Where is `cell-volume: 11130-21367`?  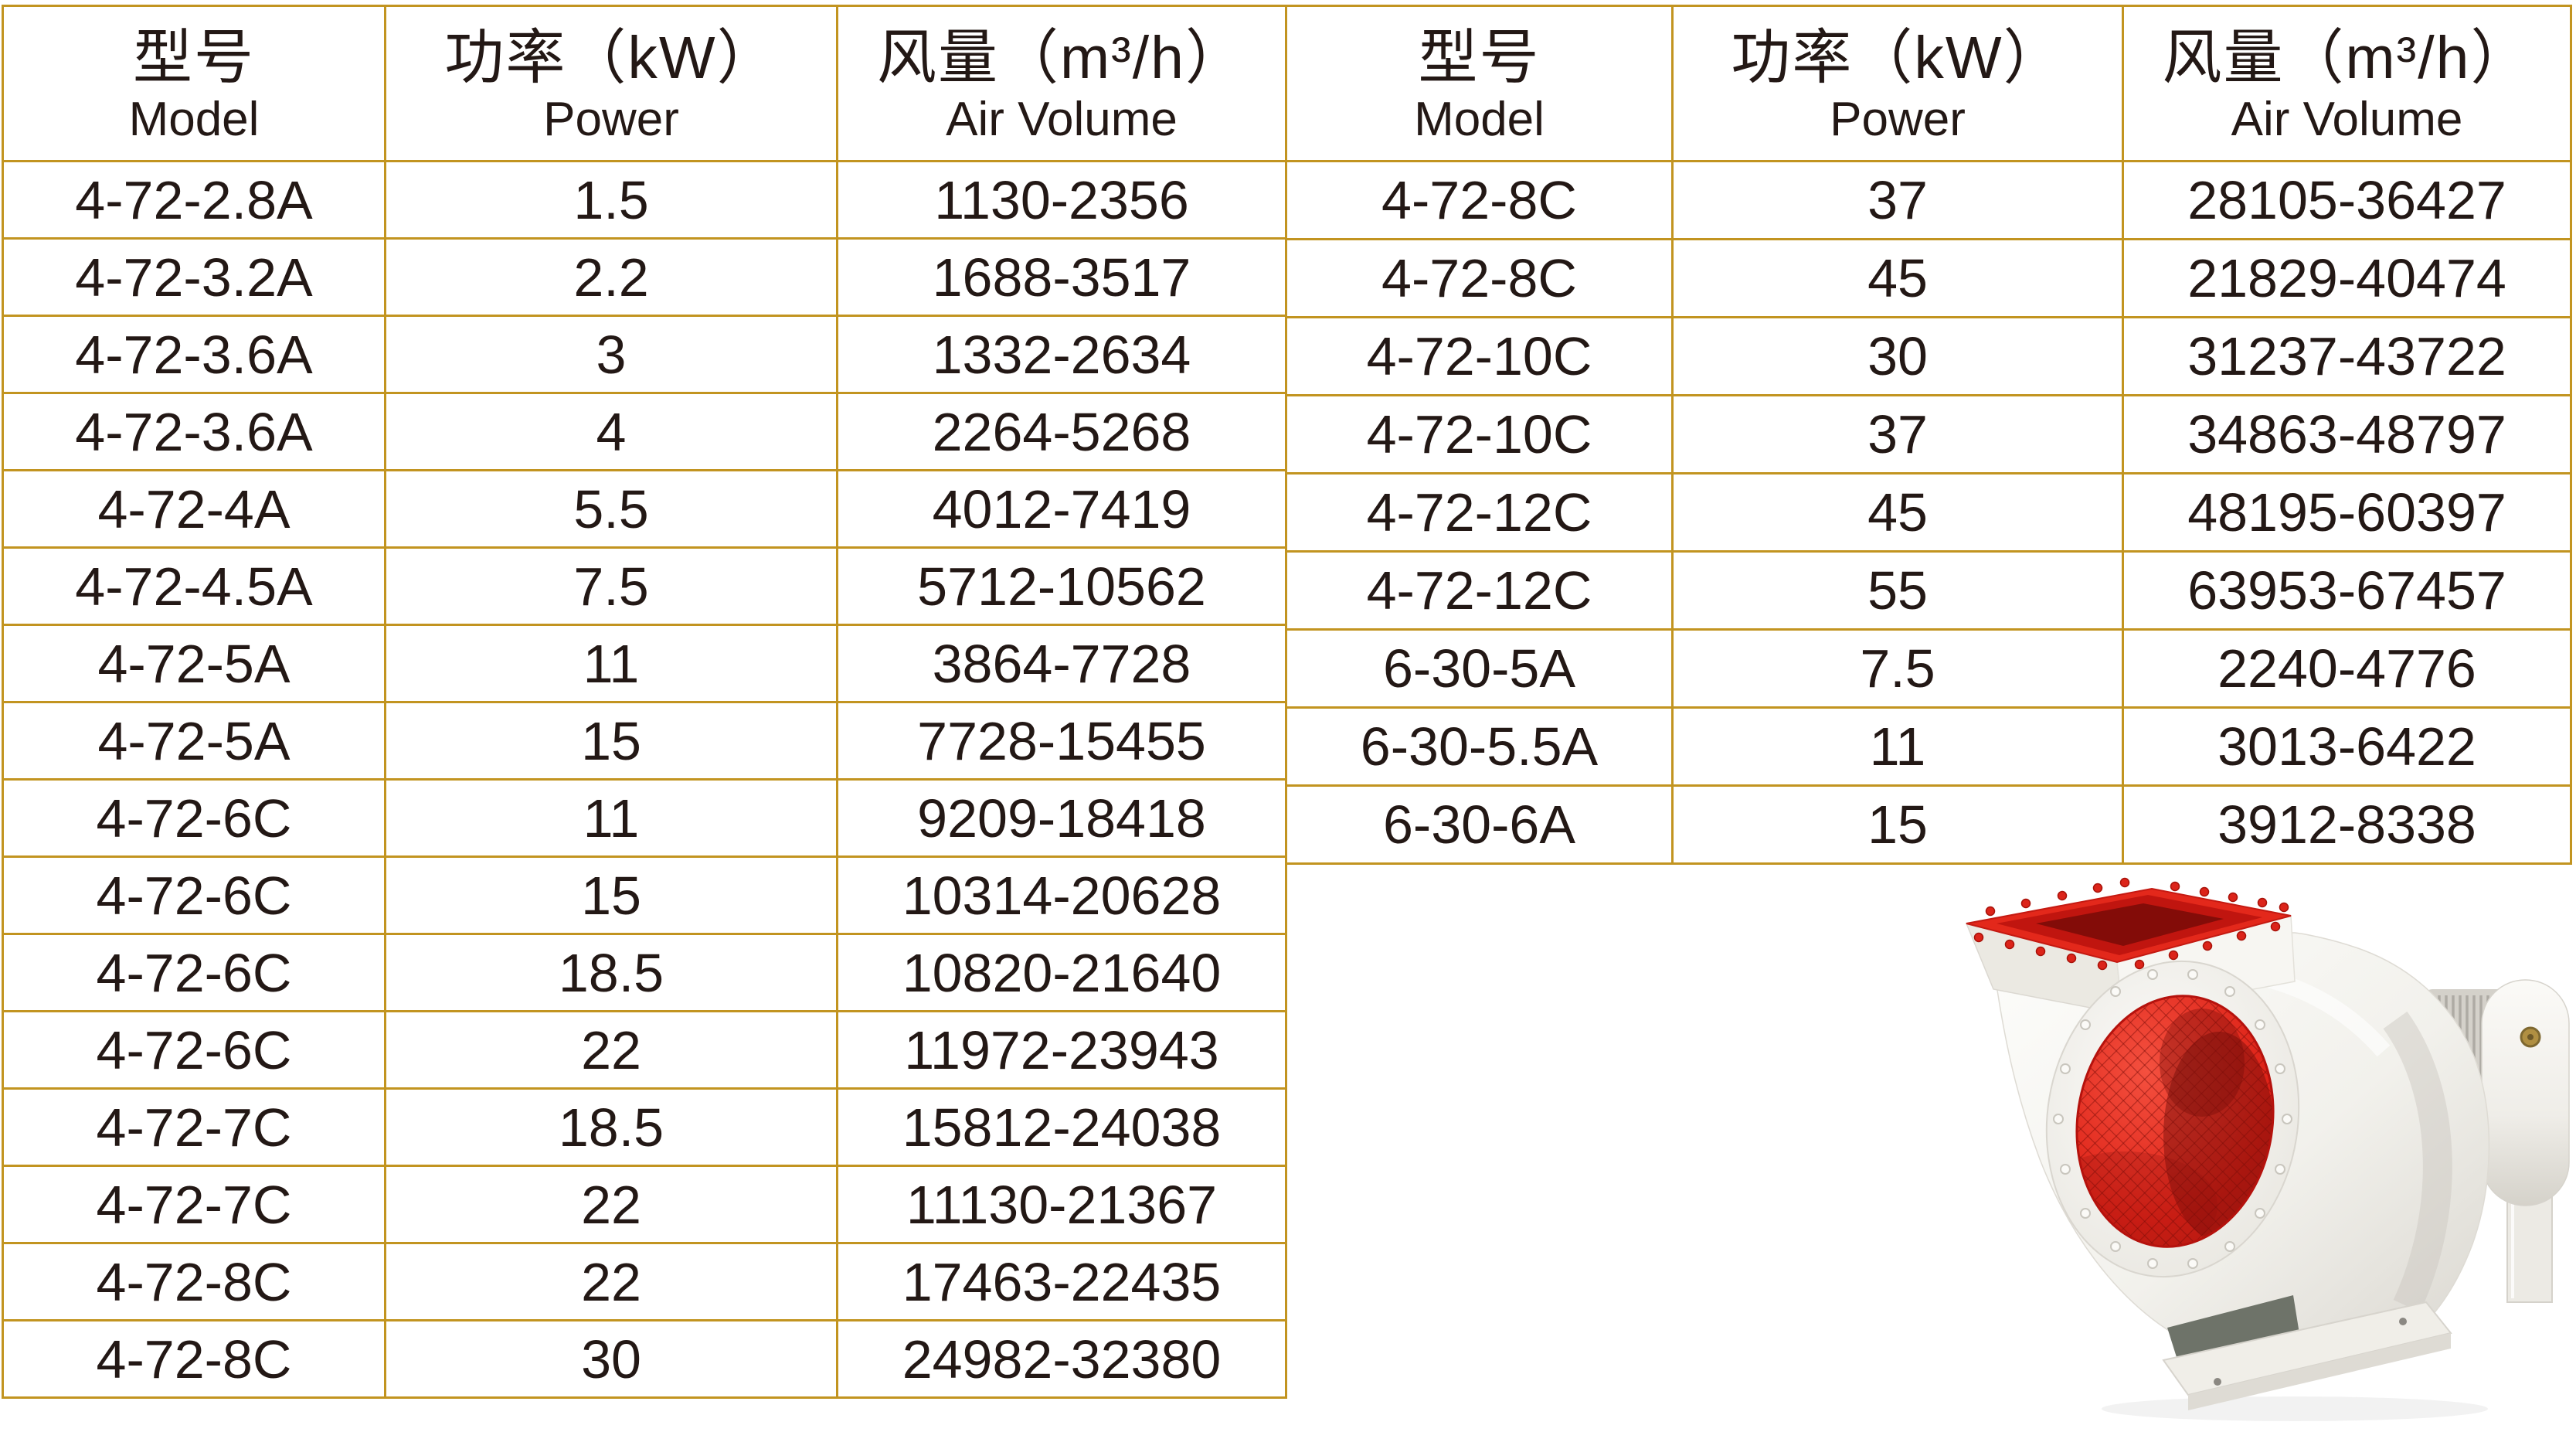 cell-volume: 11130-21367 is located at coordinates (1061, 1205).